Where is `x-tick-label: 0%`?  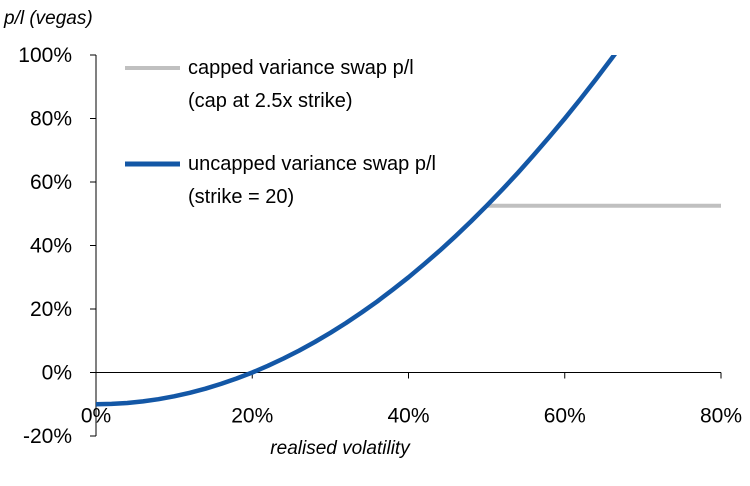
x-tick-label: 0% is located at coordinates (96, 416).